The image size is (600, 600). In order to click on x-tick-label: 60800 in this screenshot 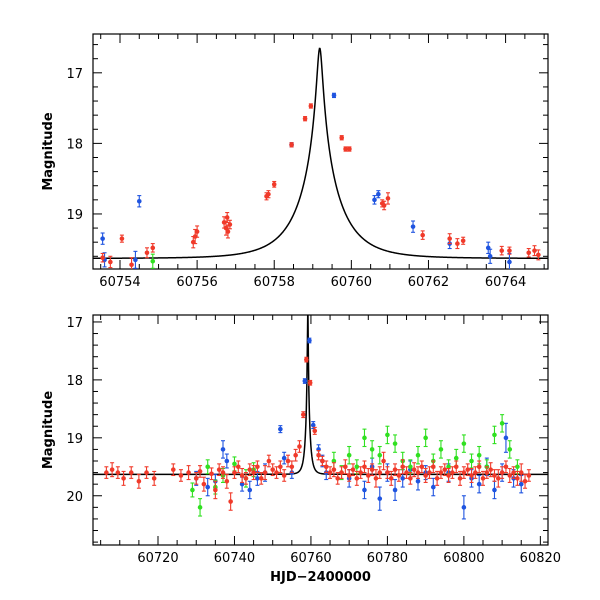, I will do `click(463, 558)`.